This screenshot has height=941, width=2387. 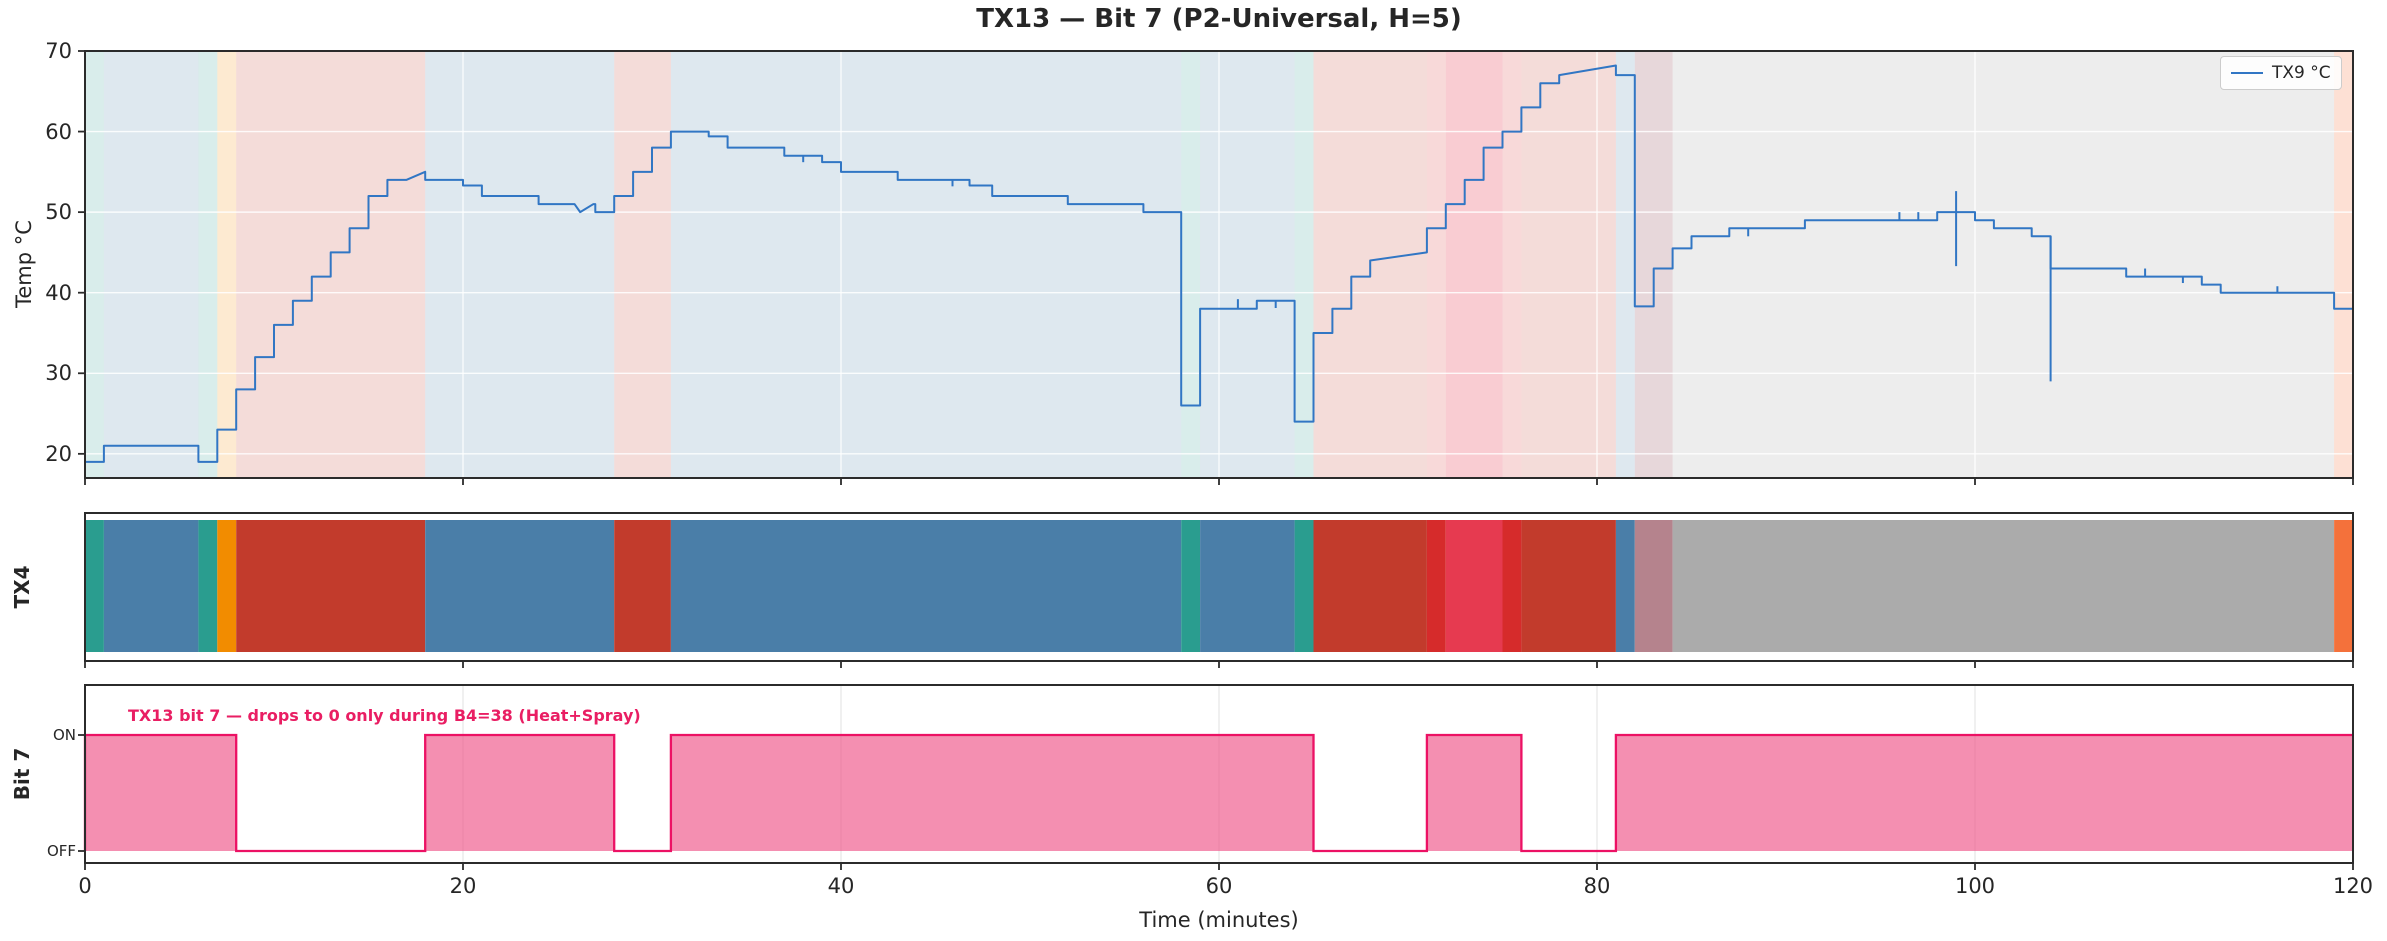 I want to click on time-xtick-label: 80, so click(x=1597, y=886).